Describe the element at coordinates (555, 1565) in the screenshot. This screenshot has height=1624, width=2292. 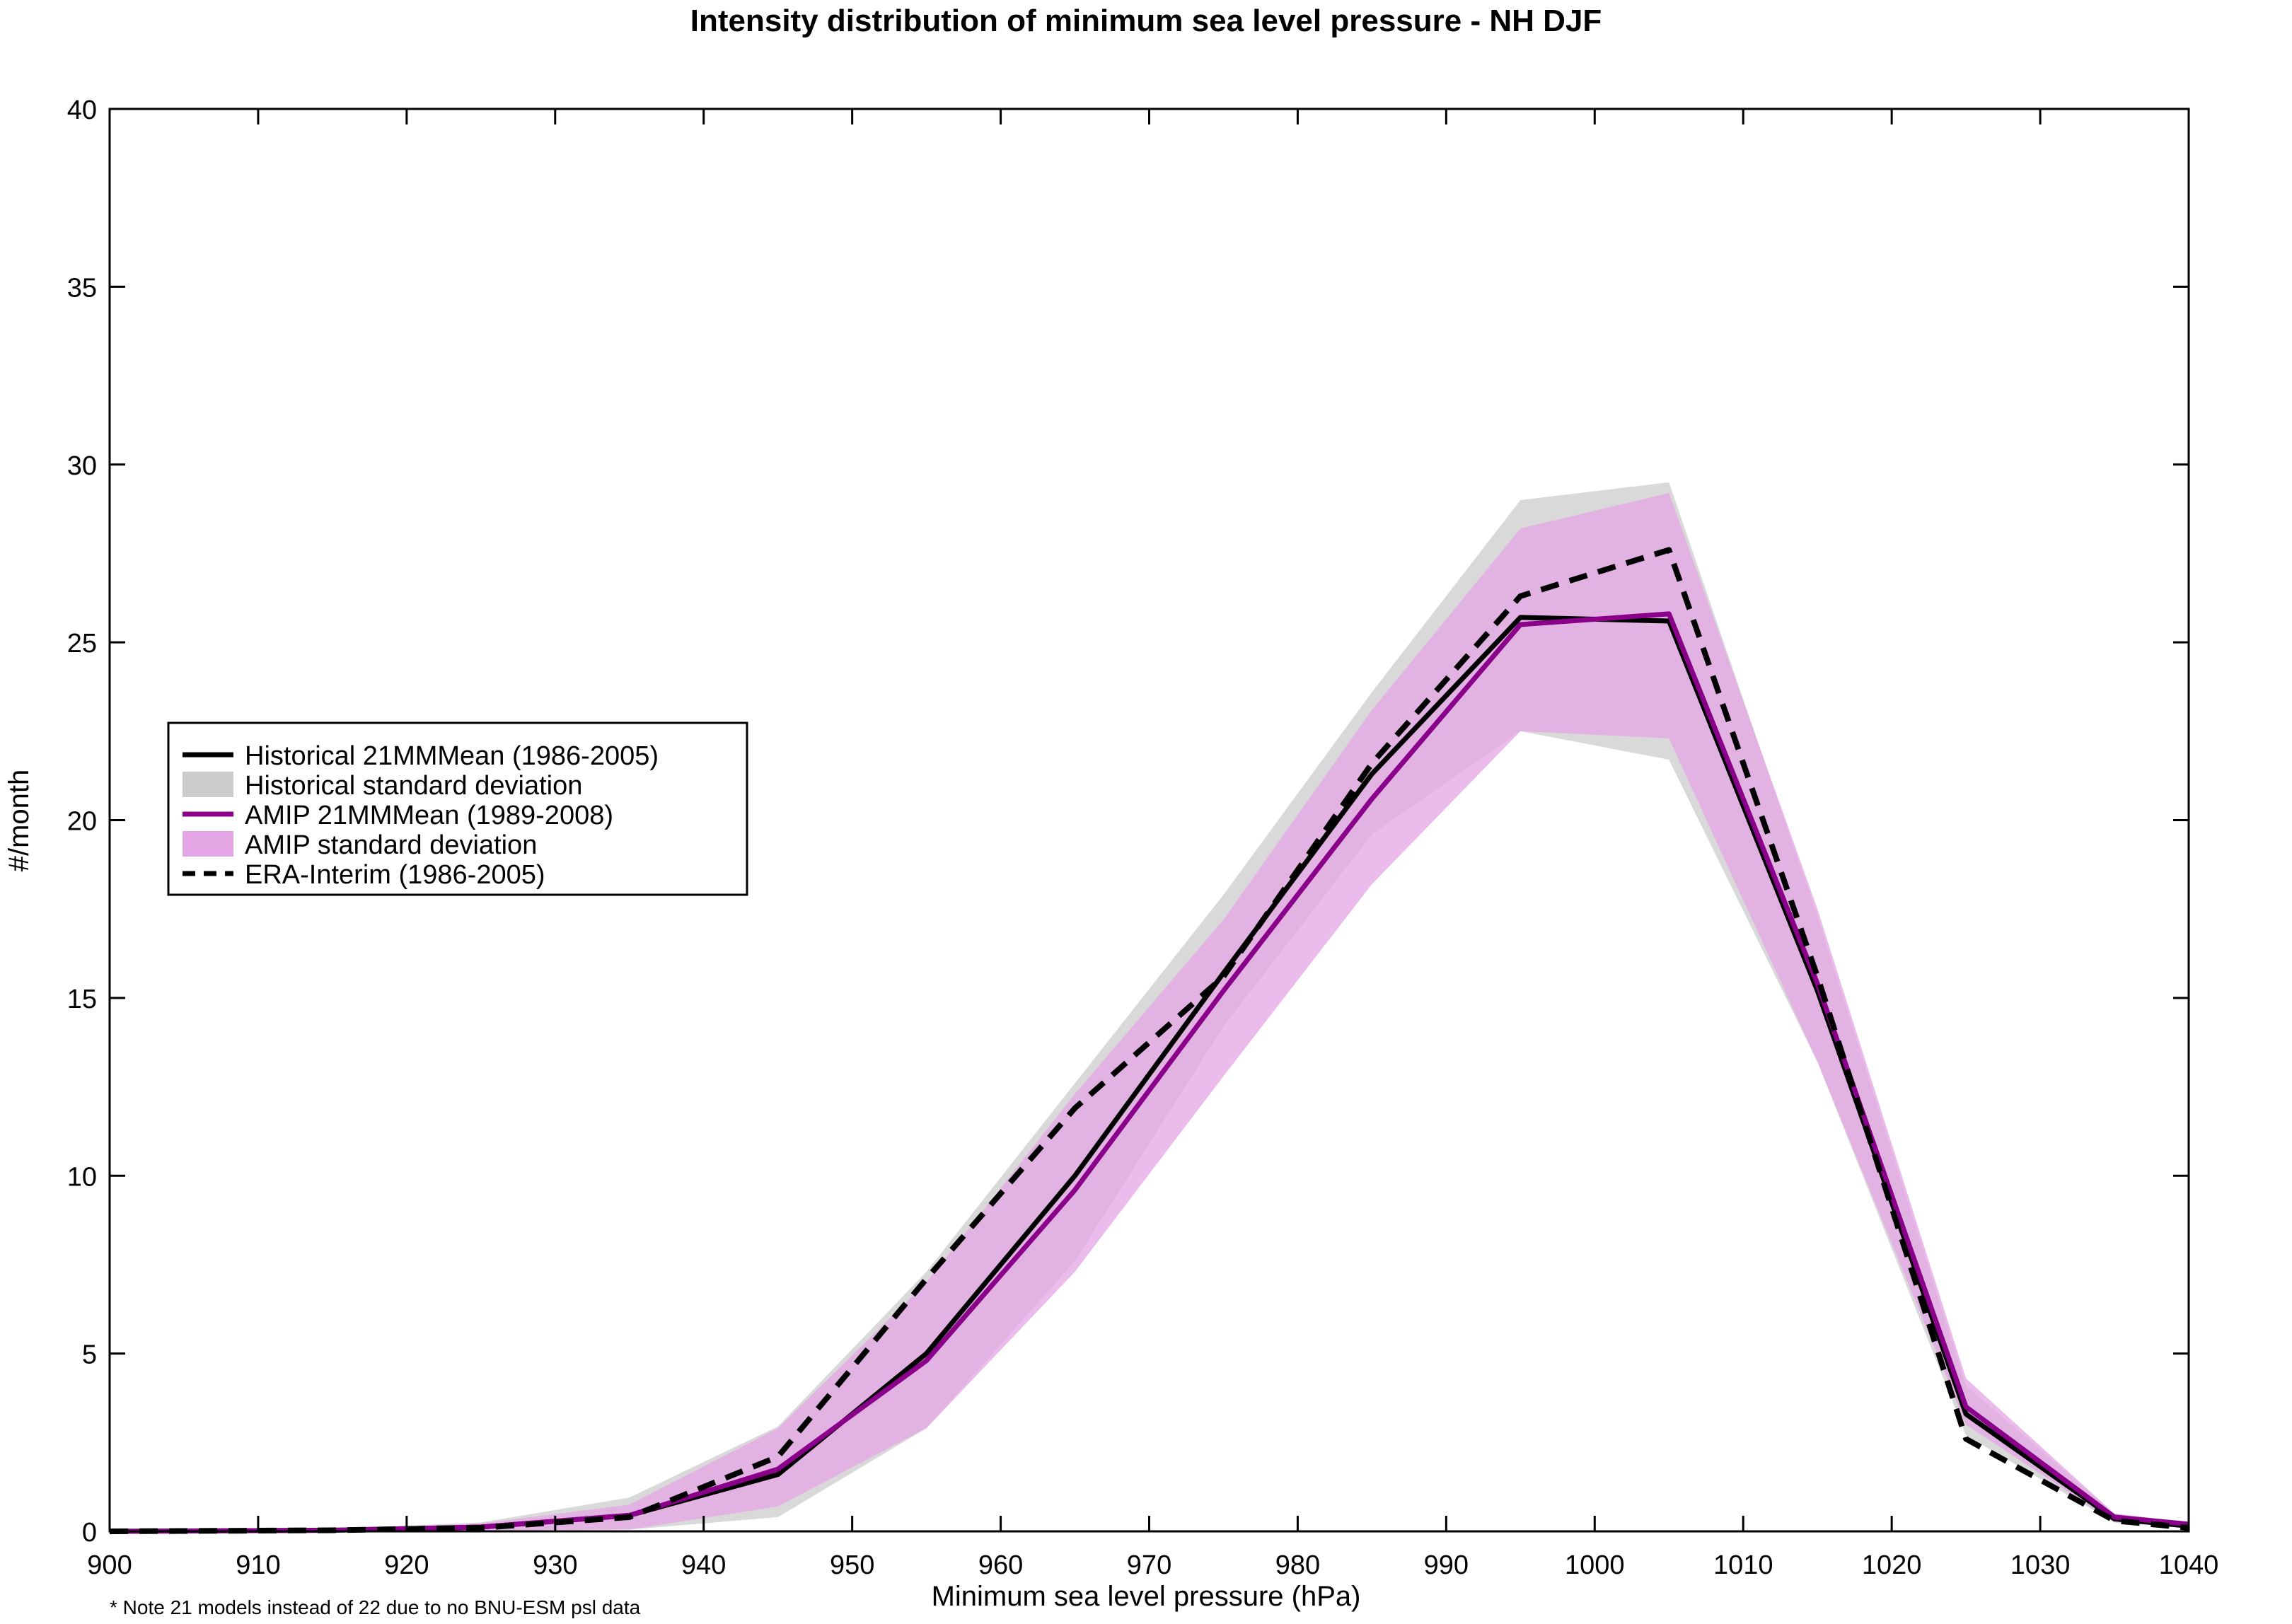
I see `x-tick-label: 930` at that location.